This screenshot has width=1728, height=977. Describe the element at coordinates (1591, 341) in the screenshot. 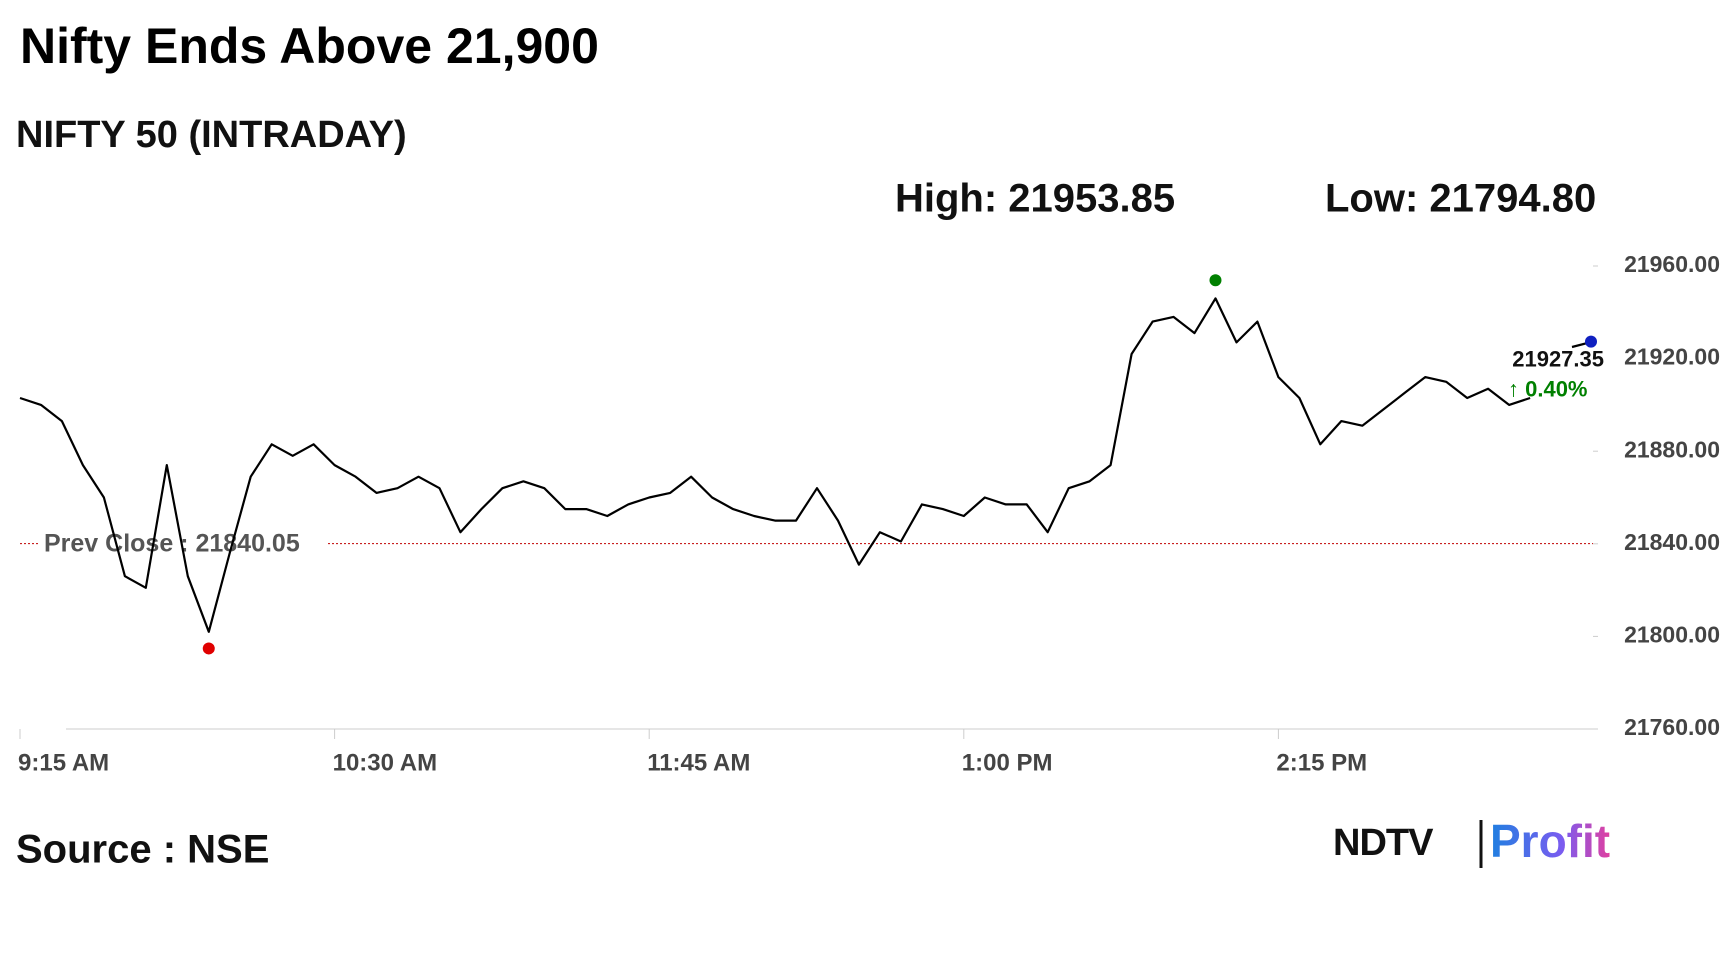

I see `last-marker` at that location.